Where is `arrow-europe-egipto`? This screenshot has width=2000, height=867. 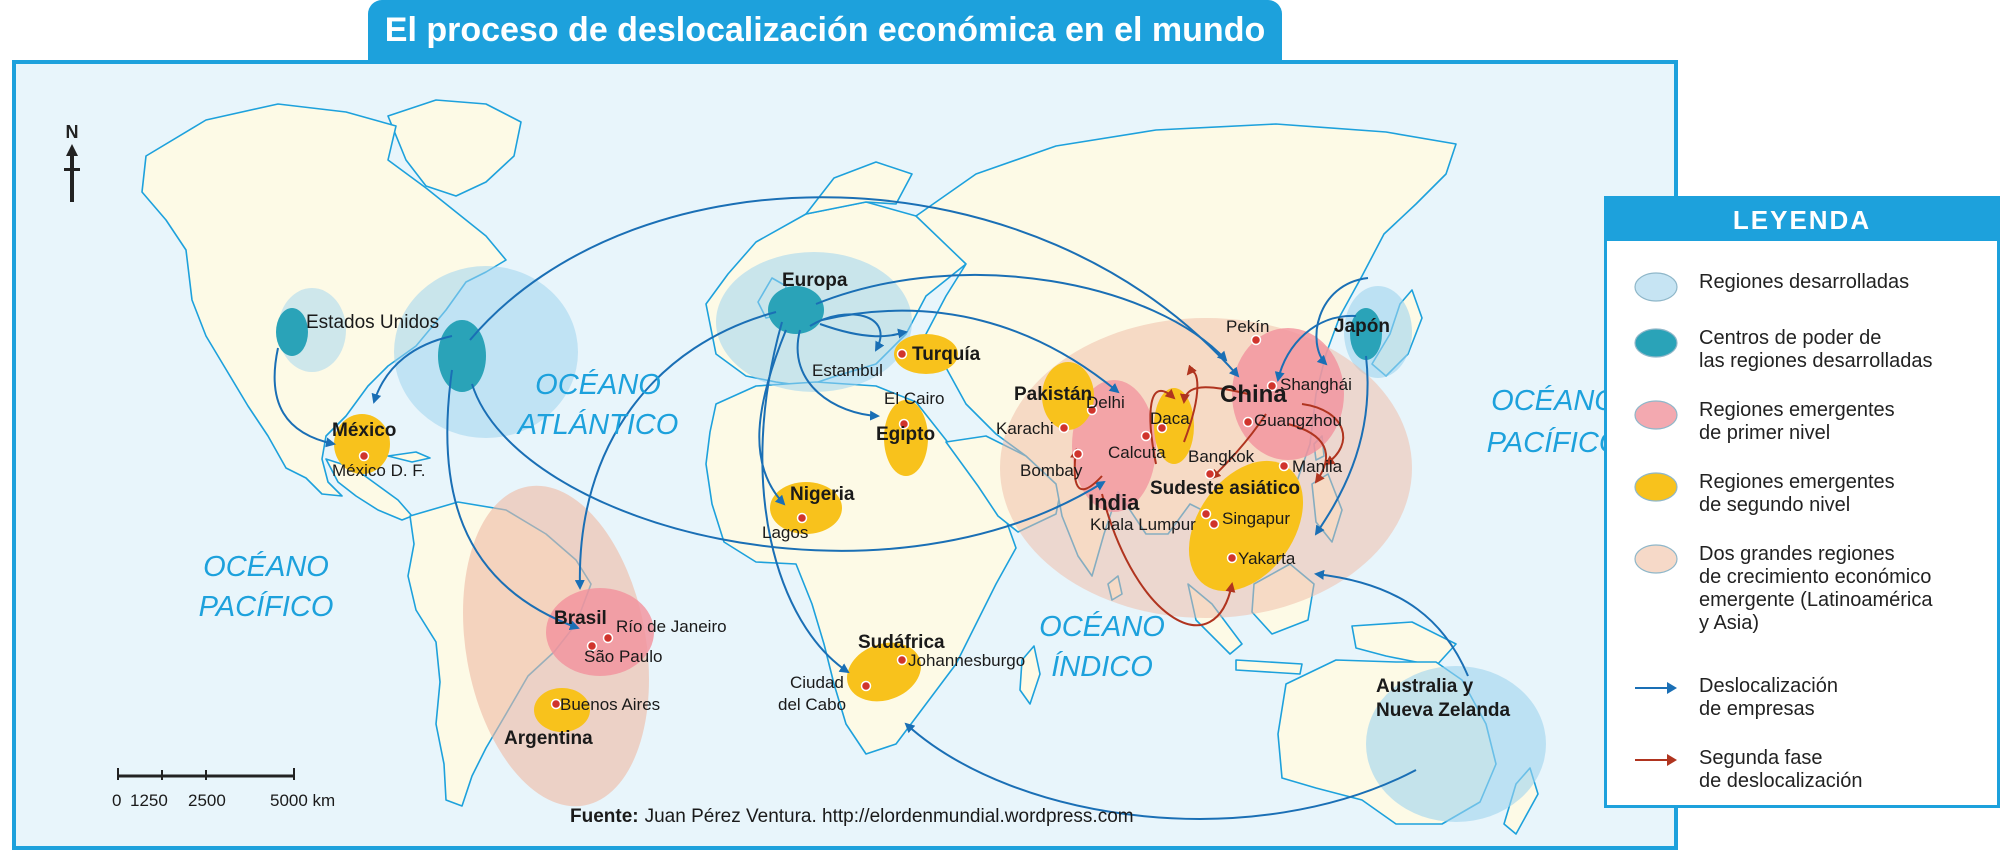
arrow-europe-egipto is located at coordinates (838, 375).